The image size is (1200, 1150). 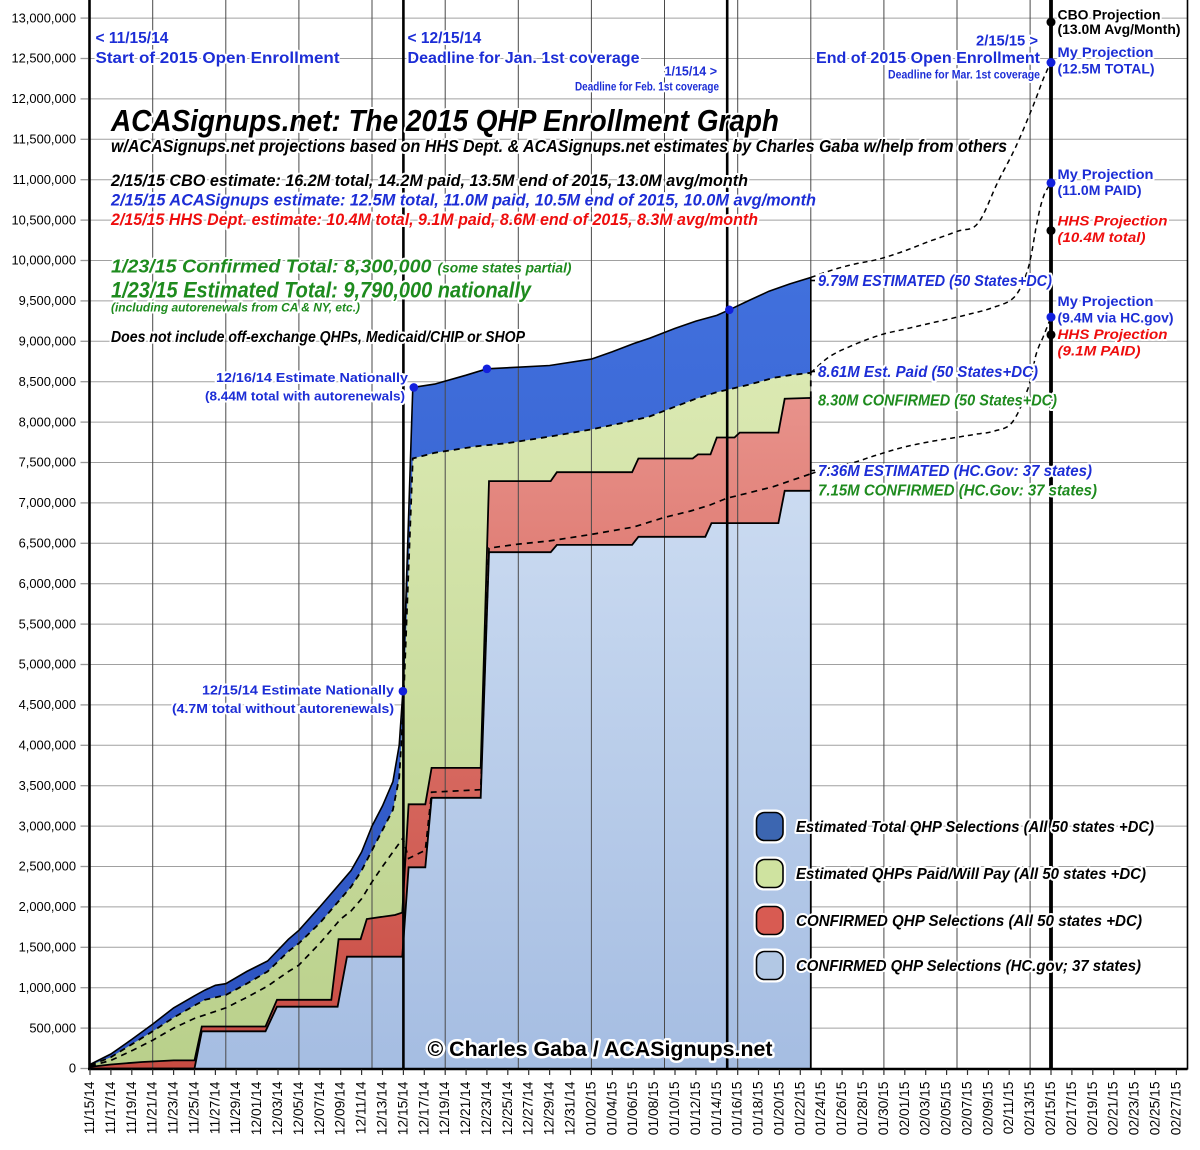 What do you see at coordinates (47, 866) in the screenshot?
I see `svg-text: 2,500,000` at bounding box center [47, 866].